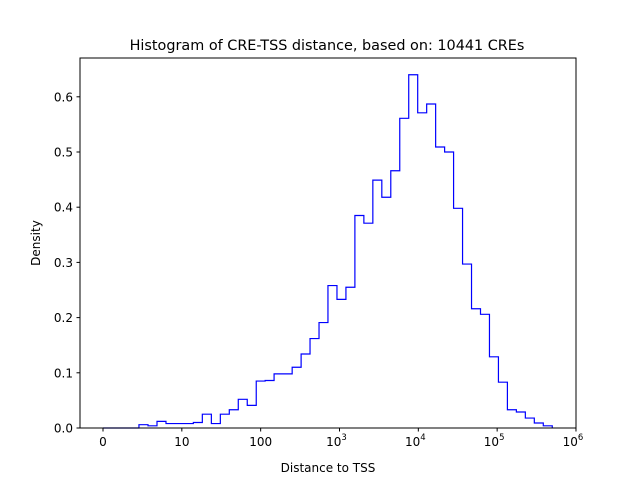  What do you see at coordinates (63, 373) in the screenshot?
I see `y-tick-label: 0.1` at bounding box center [63, 373].